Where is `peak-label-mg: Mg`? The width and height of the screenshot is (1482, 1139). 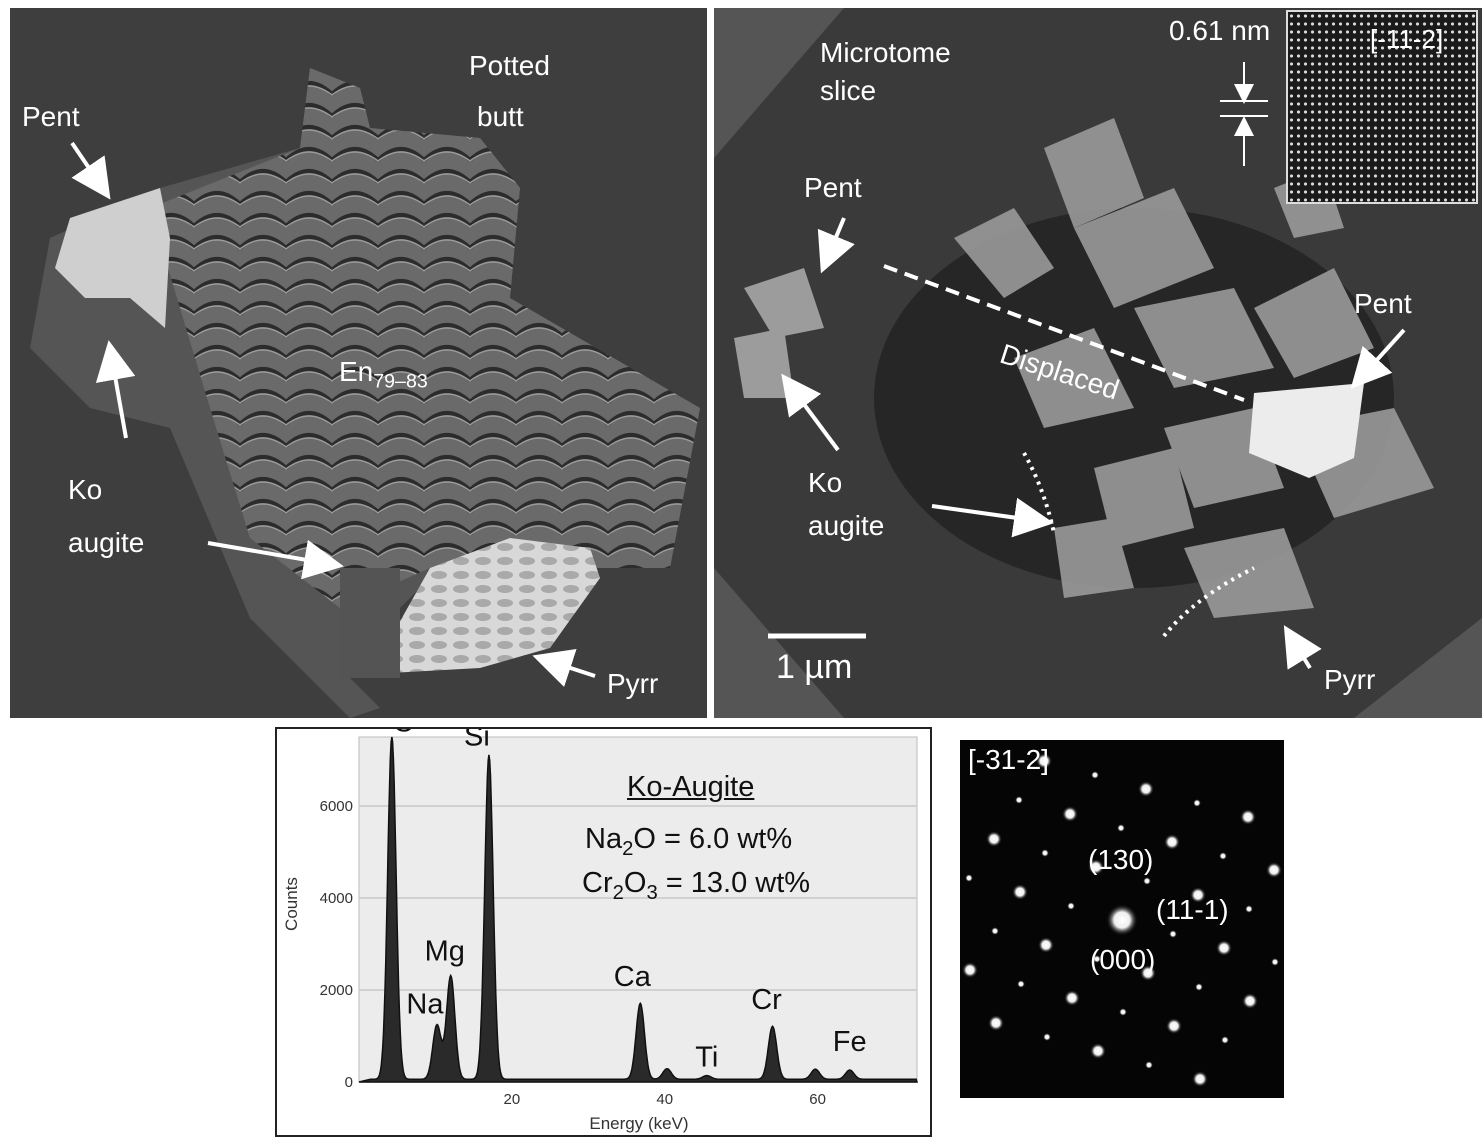 peak-label-mg: Mg is located at coordinates (445, 952).